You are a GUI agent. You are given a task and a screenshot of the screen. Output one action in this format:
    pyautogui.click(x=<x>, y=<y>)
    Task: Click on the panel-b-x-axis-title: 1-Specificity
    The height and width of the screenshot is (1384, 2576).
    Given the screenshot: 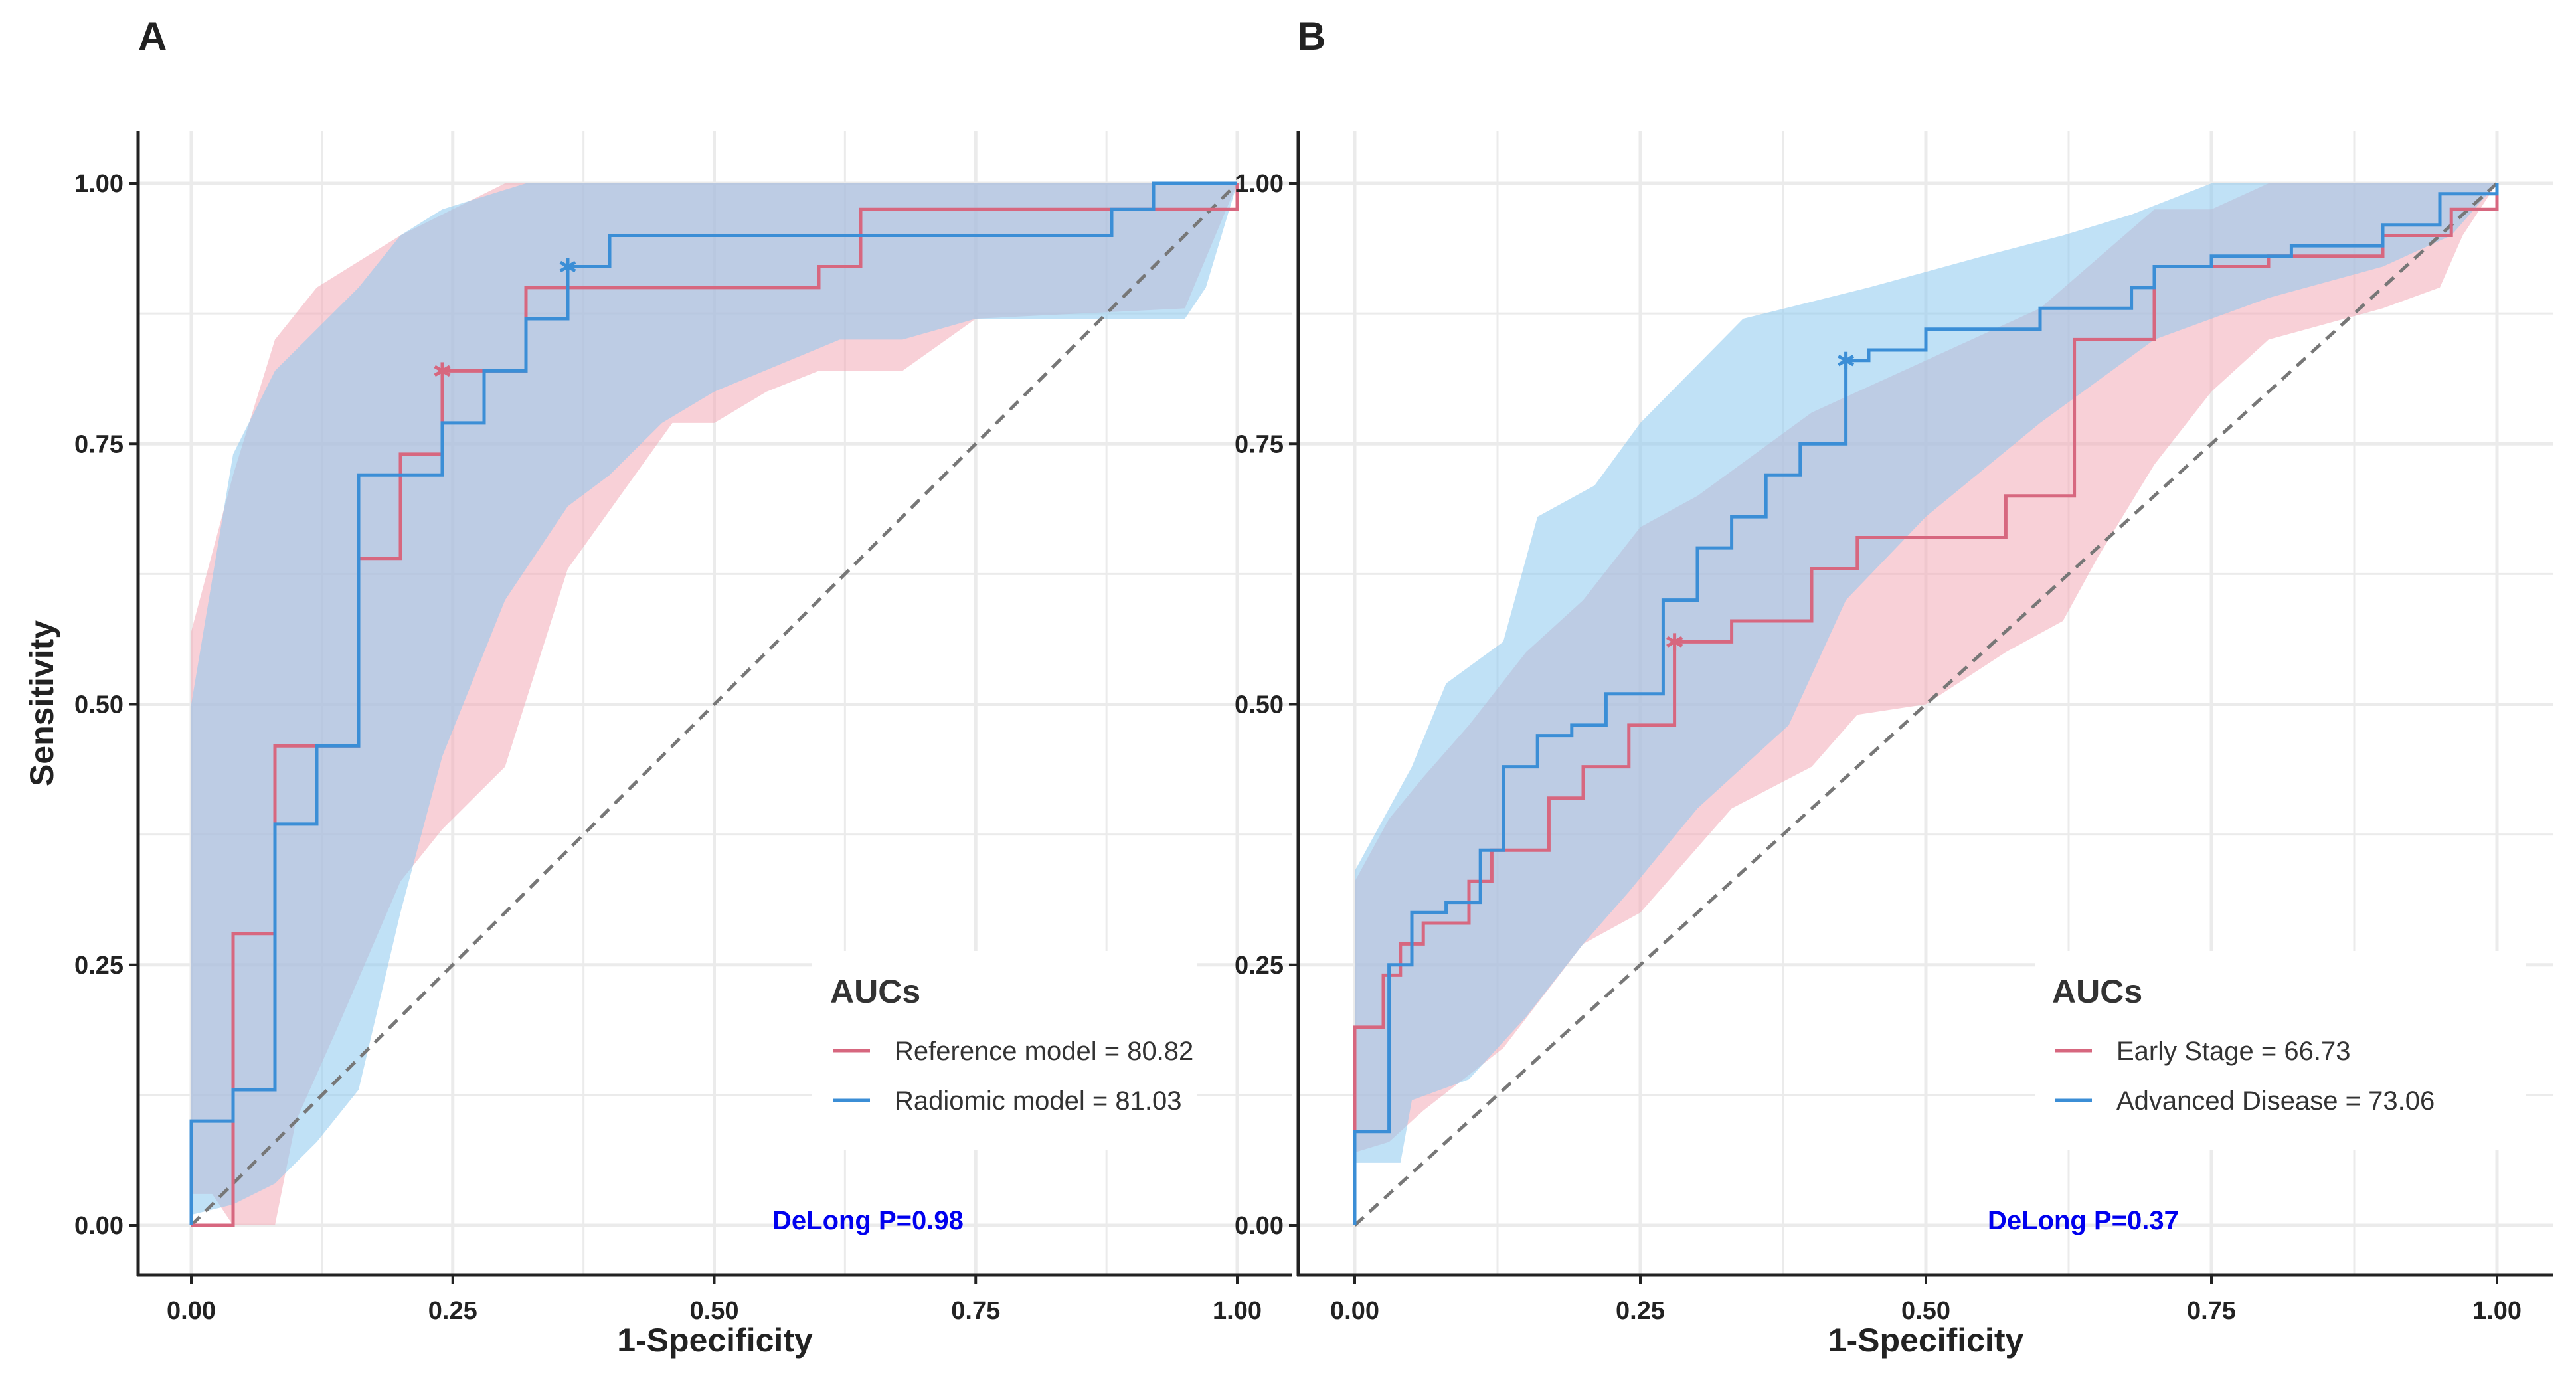 What is the action you would take?
    pyautogui.click(x=1926, y=1340)
    